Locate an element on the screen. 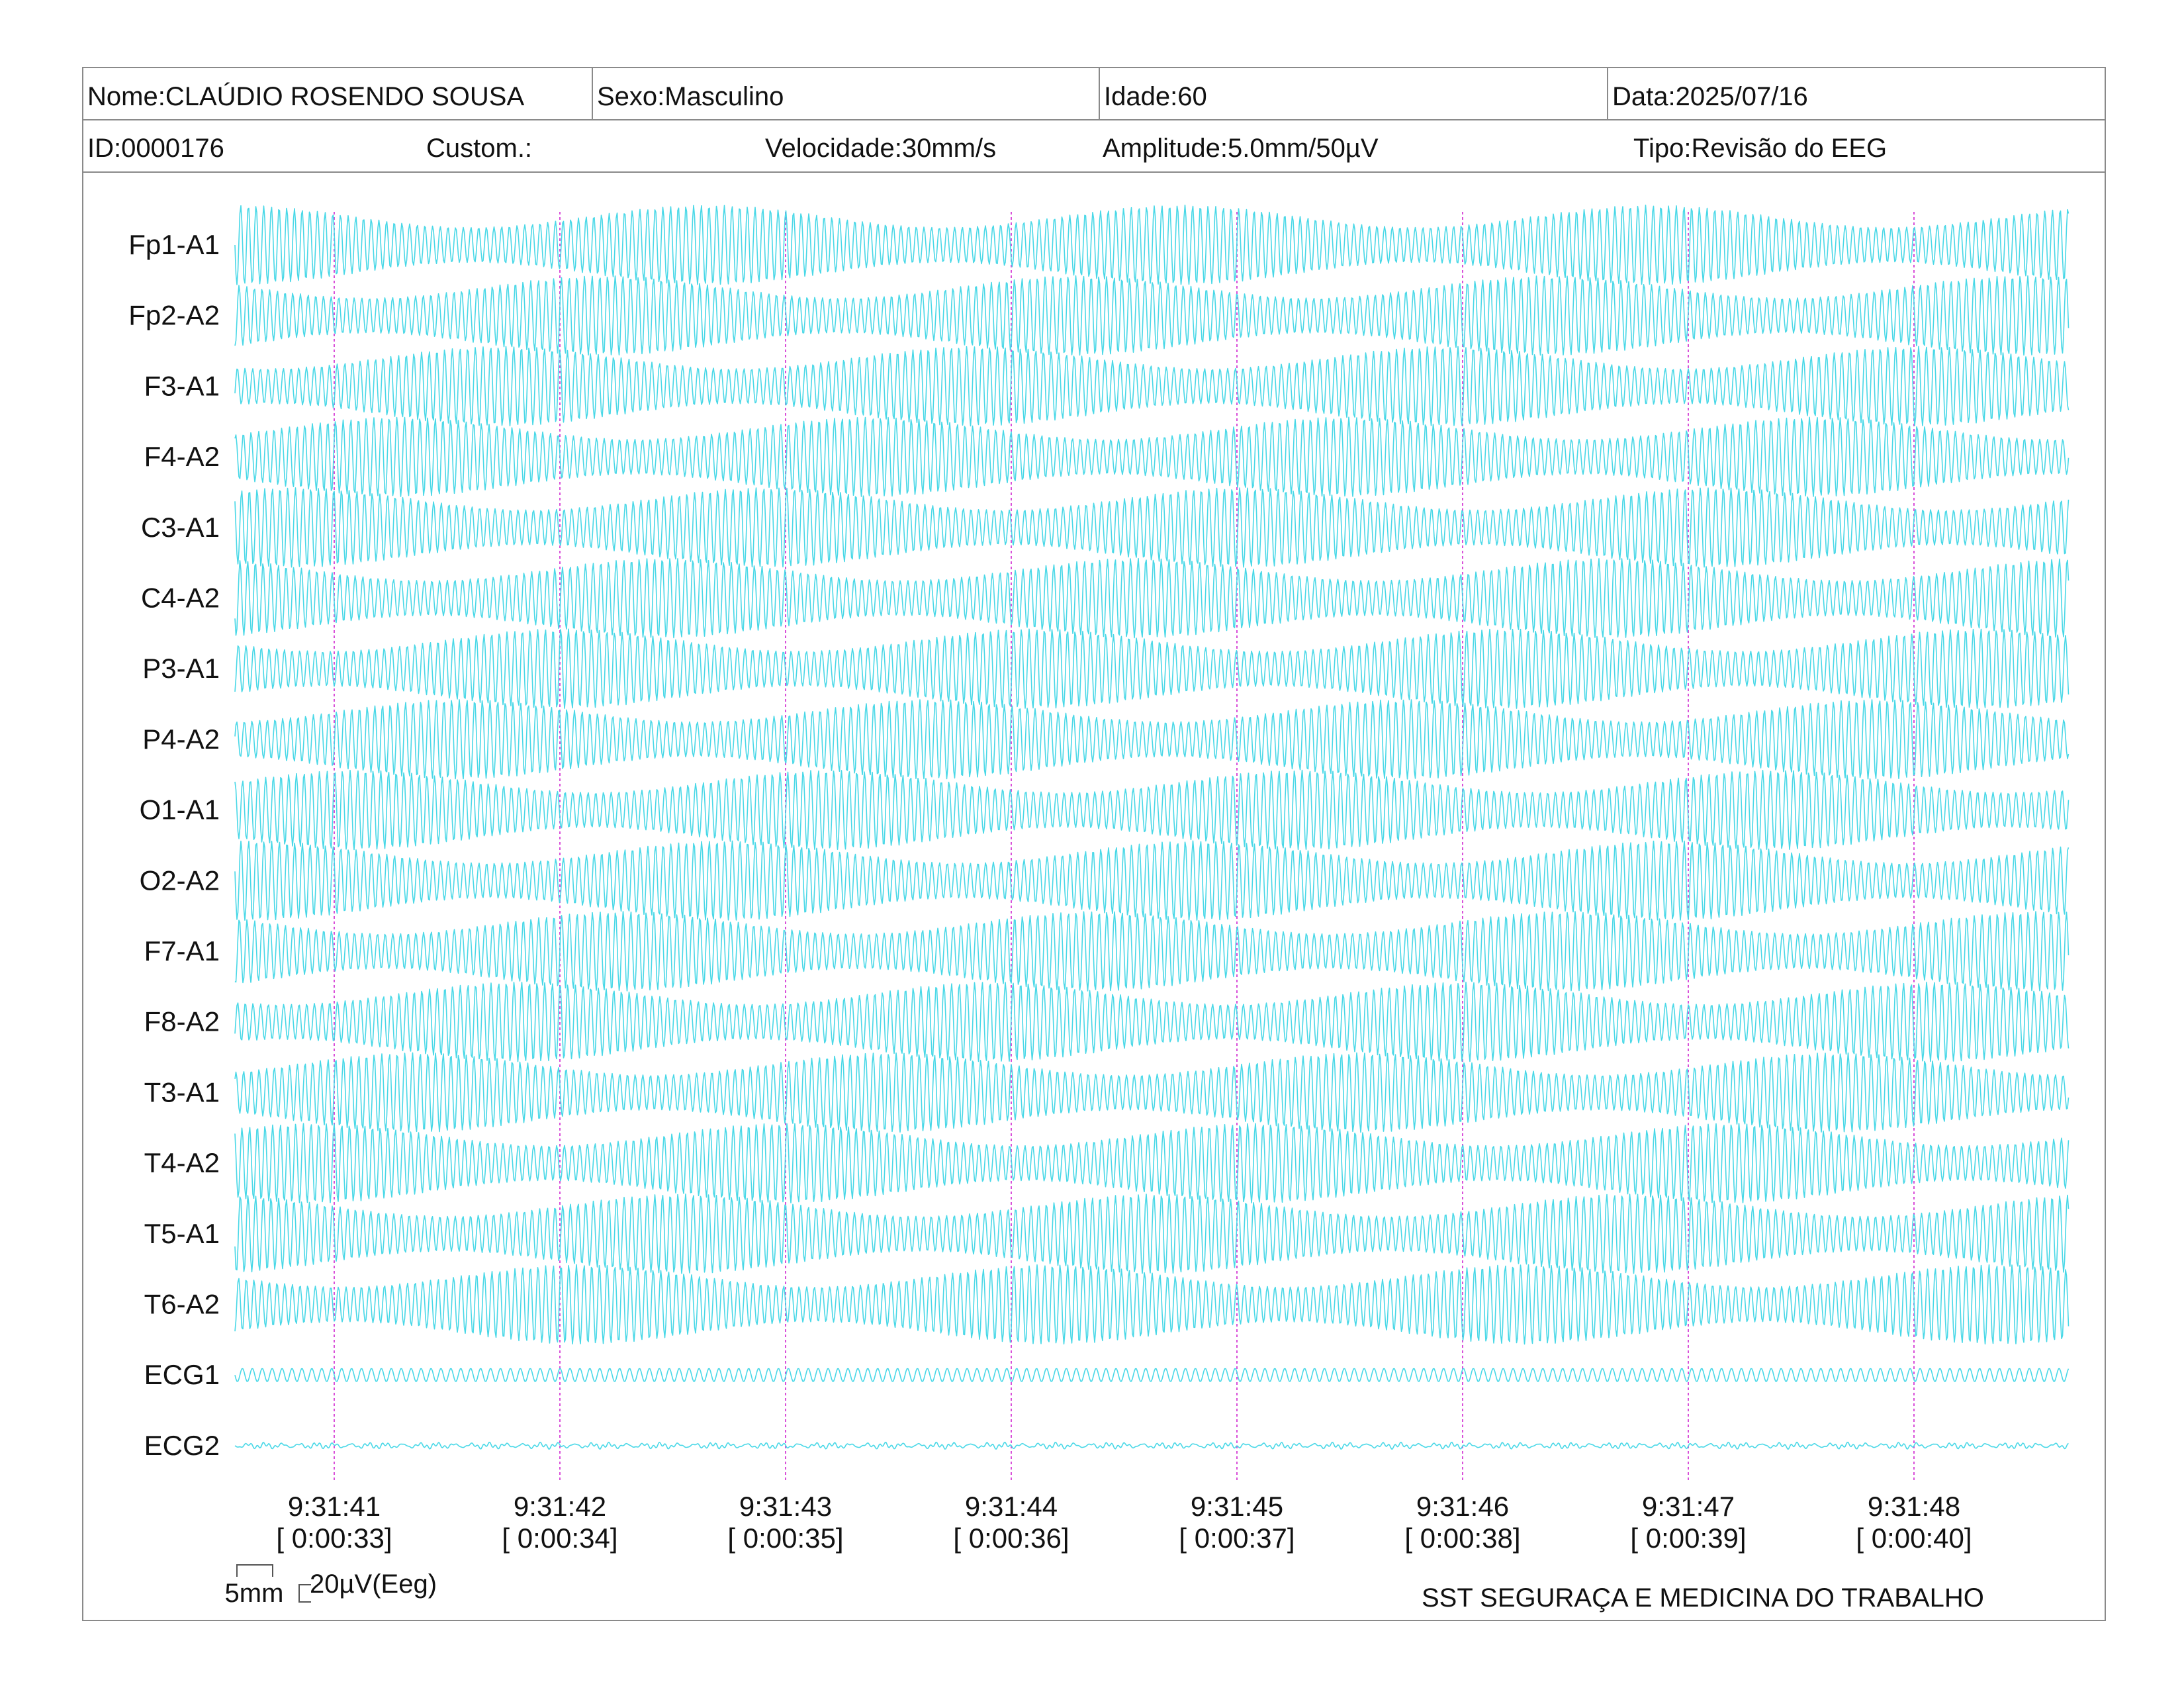 Image resolution: width=2184 pixels, height=1688 pixels. patient-age: Idade:60 is located at coordinates (1353, 93).